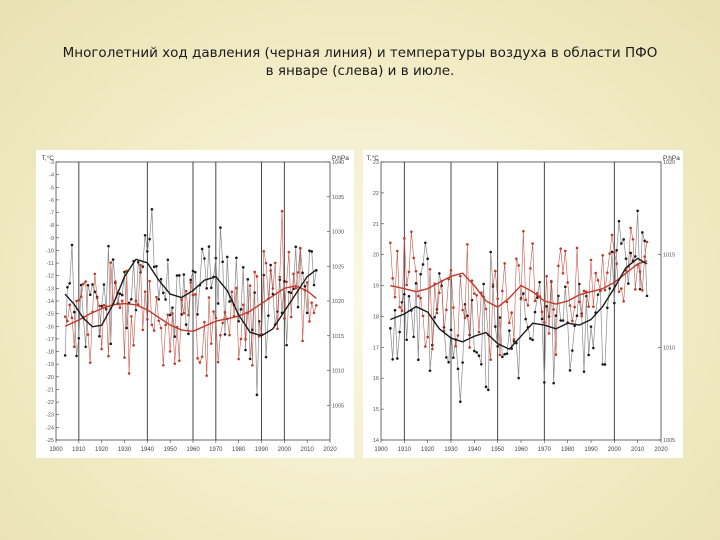  I want to click on x-tick-label: 1970, so click(216, 450).